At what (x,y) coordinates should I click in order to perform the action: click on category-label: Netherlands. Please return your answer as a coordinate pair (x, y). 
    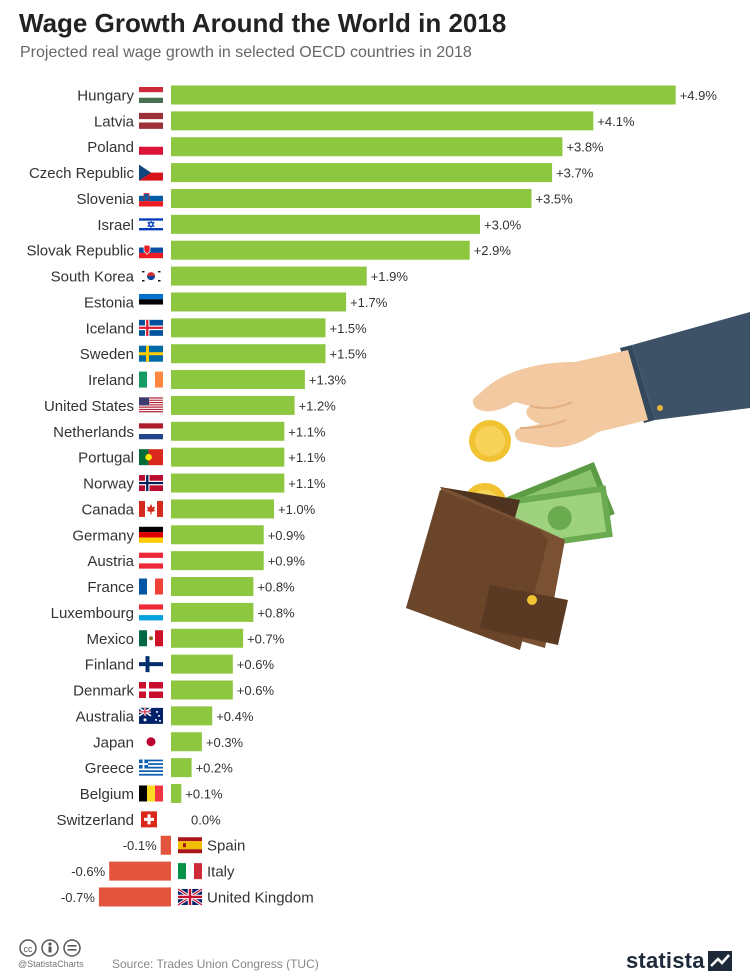
    Looking at the image, I should click on (93, 432).